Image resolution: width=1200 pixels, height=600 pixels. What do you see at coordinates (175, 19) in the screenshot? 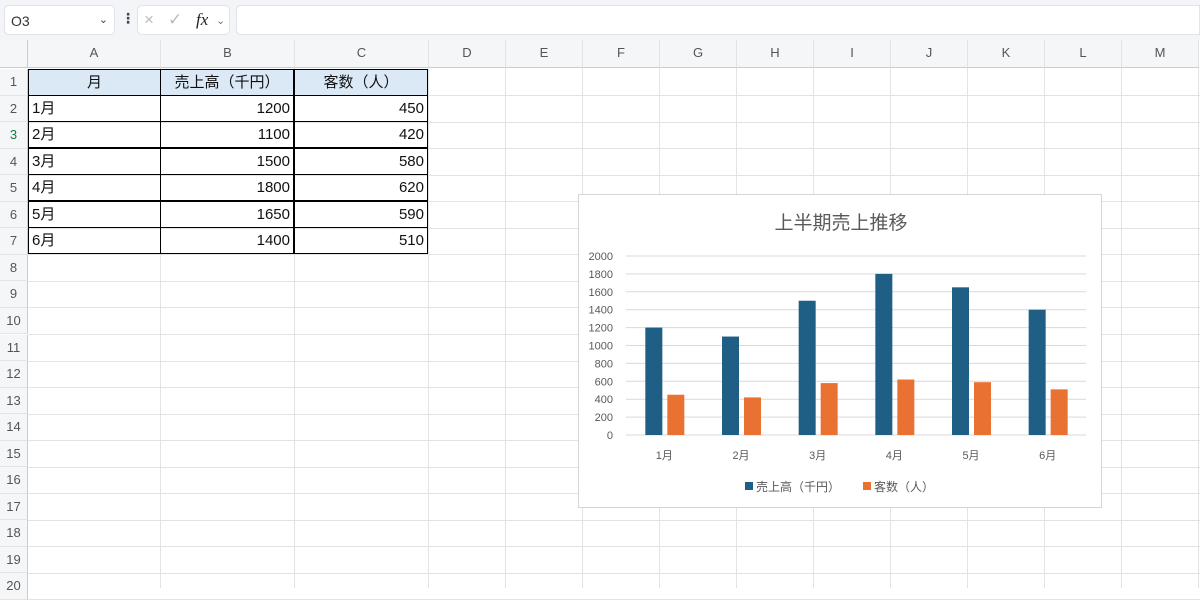
I see `enter-icon: ✓` at bounding box center [175, 19].